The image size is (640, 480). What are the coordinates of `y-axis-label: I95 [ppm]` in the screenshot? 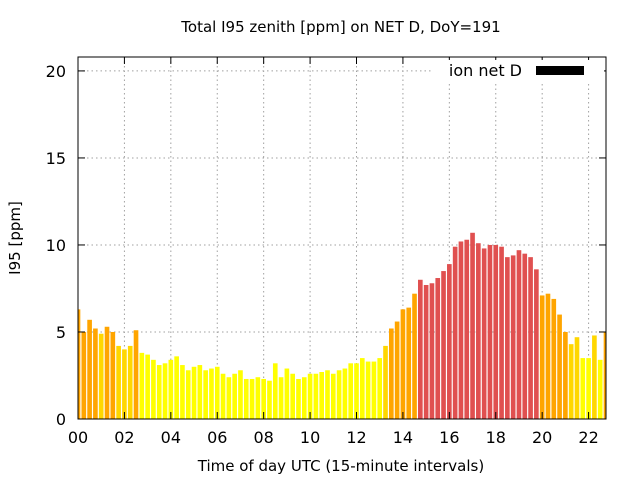 It's located at (15, 238).